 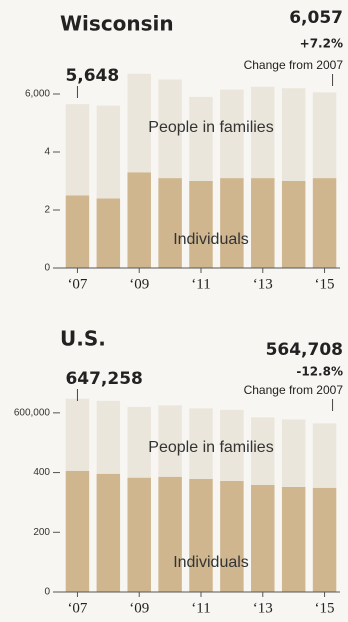 I want to click on change: +7.2%, so click(x=321, y=44).